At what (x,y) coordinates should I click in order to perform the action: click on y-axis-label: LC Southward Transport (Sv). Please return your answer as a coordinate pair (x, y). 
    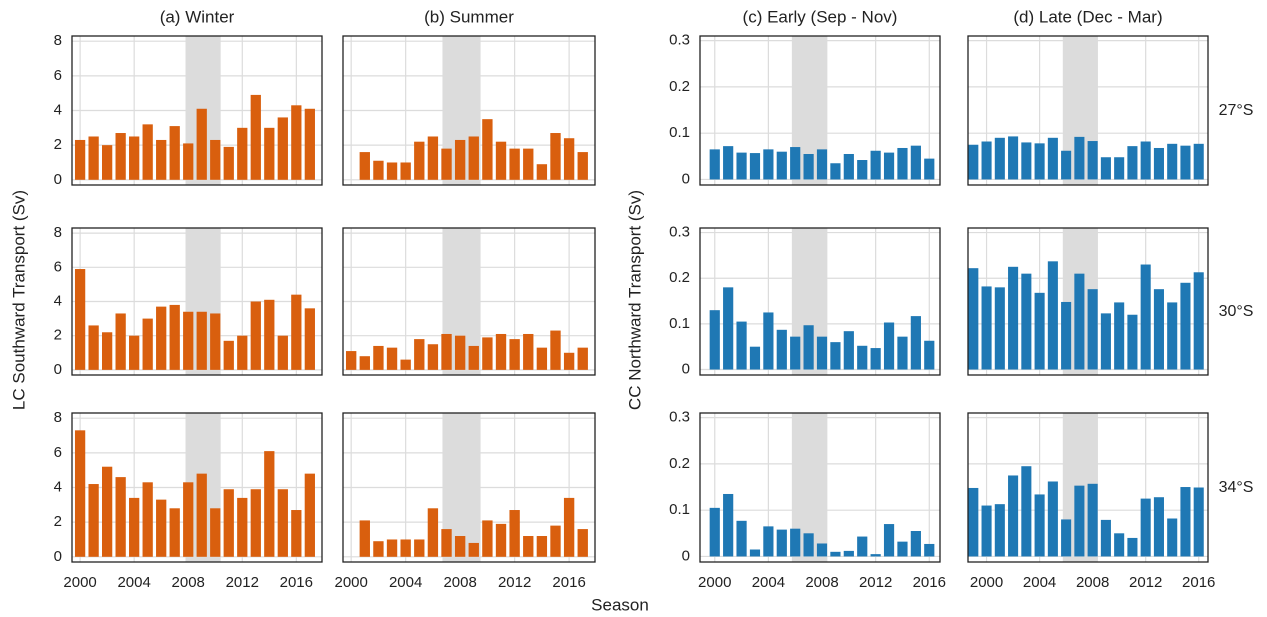
    Looking at the image, I should click on (18, 300).